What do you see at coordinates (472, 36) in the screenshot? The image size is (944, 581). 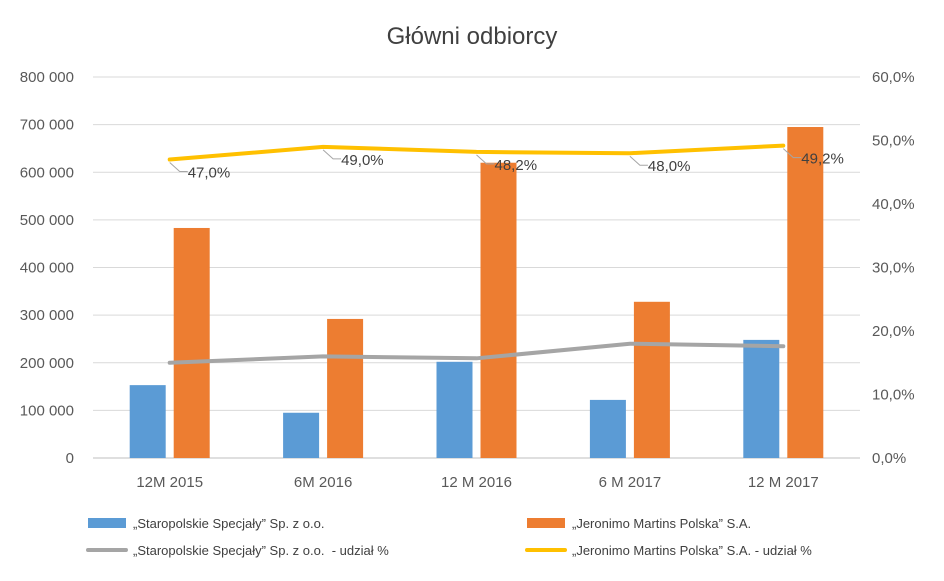 I see `chart-title: Główni odbiorcy` at bounding box center [472, 36].